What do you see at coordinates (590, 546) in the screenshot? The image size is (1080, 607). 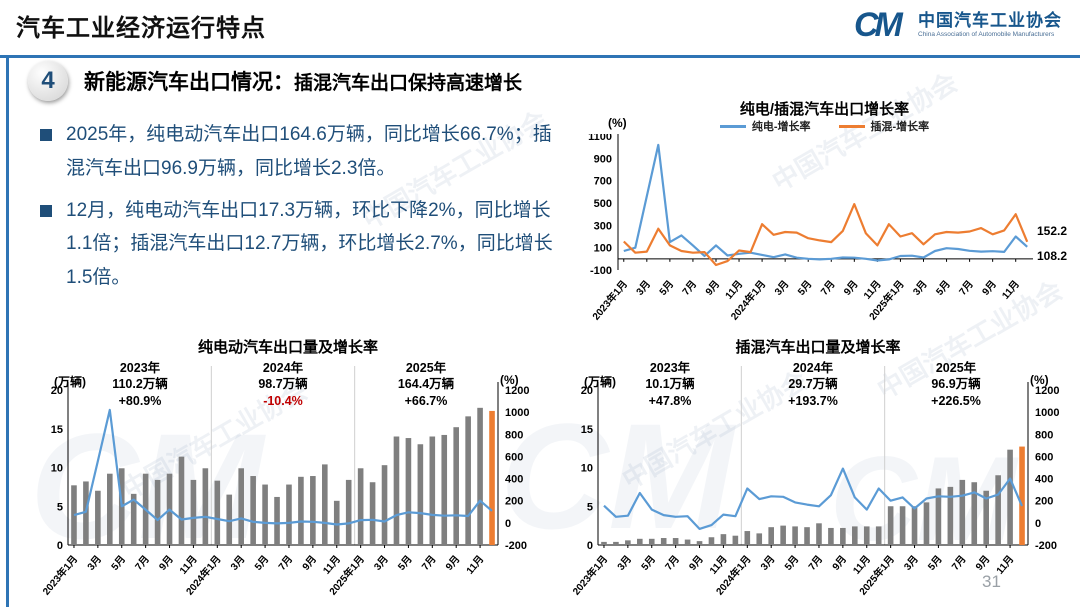 I see `left-tick-label: 0` at bounding box center [590, 546].